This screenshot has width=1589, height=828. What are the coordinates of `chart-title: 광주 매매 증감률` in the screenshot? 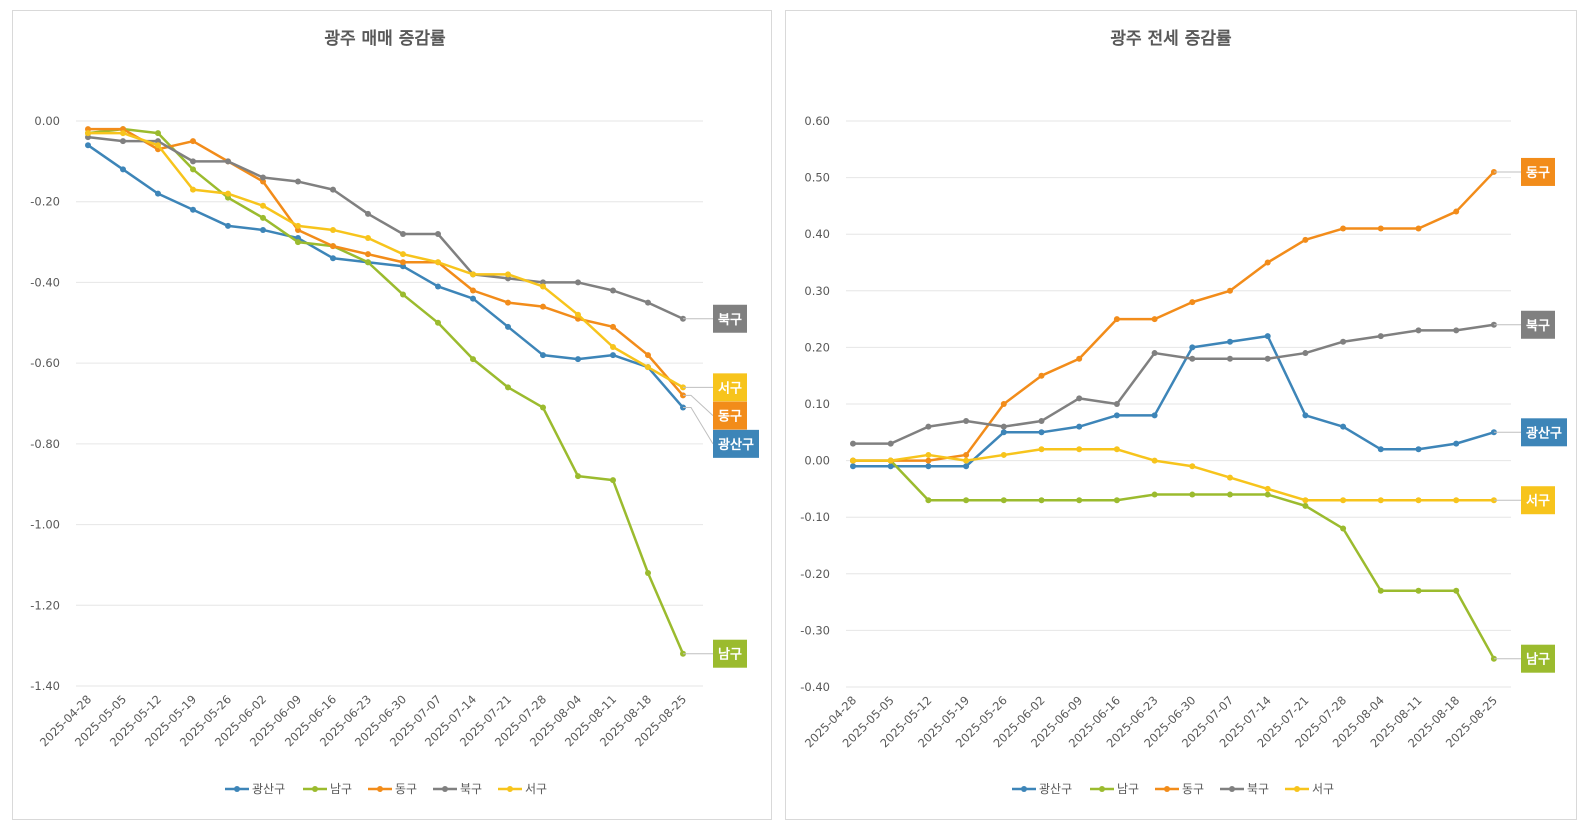 It's located at (385, 39).